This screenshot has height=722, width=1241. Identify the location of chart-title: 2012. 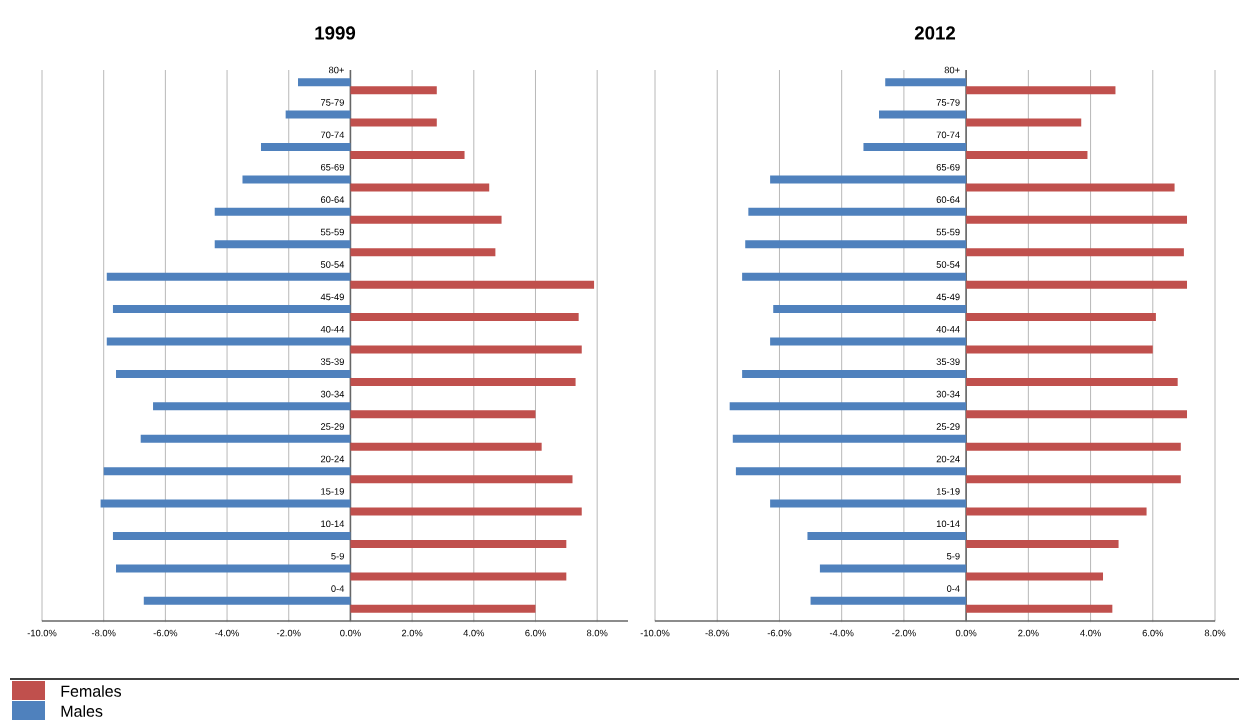
(935, 33).